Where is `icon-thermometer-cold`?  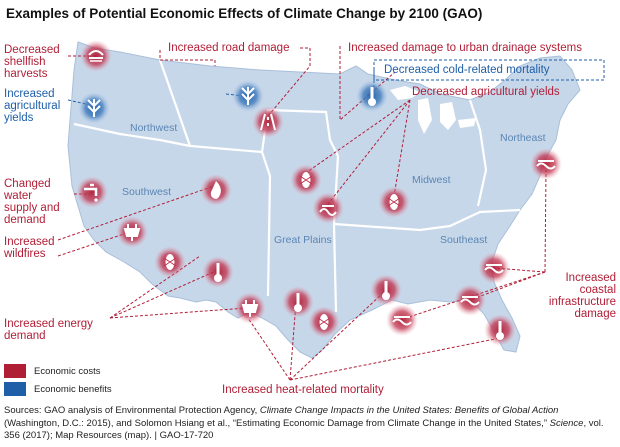
icon-thermometer-cold is located at coordinates (372, 96).